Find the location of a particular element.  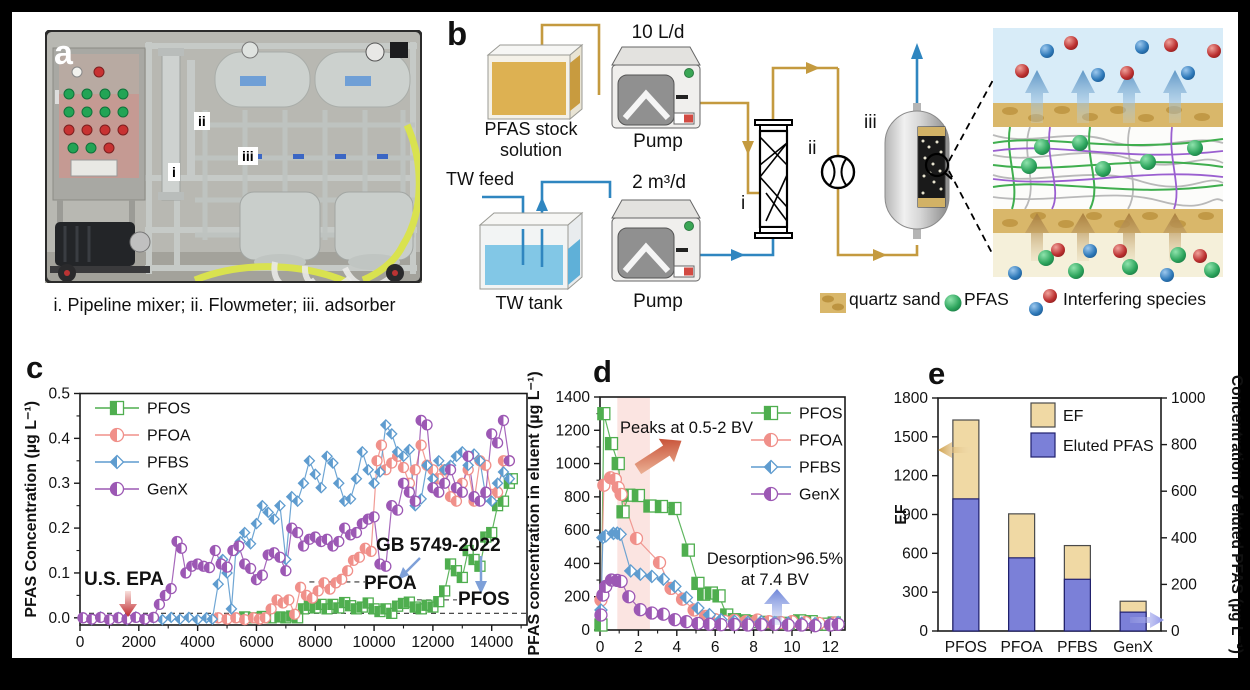

svg-text: 600 is located at coordinates (1184, 491).